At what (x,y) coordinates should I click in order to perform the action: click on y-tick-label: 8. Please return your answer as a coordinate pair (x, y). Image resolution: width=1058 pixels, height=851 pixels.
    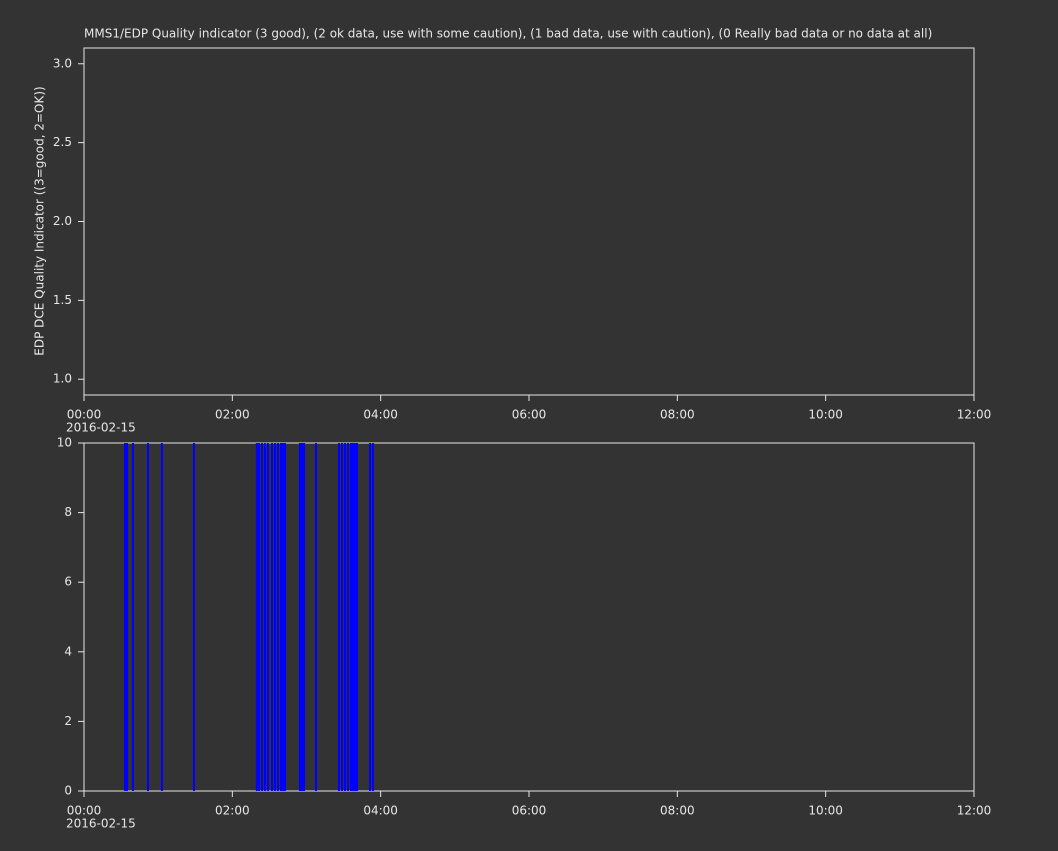
    Looking at the image, I should click on (68, 512).